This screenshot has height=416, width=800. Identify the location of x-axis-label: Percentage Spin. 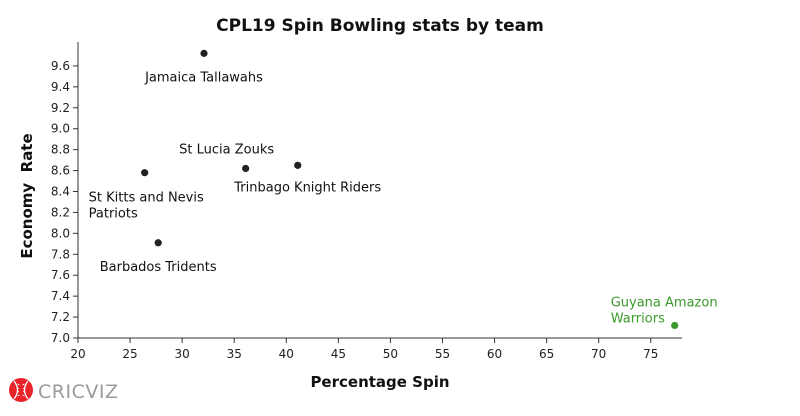
(379, 382).